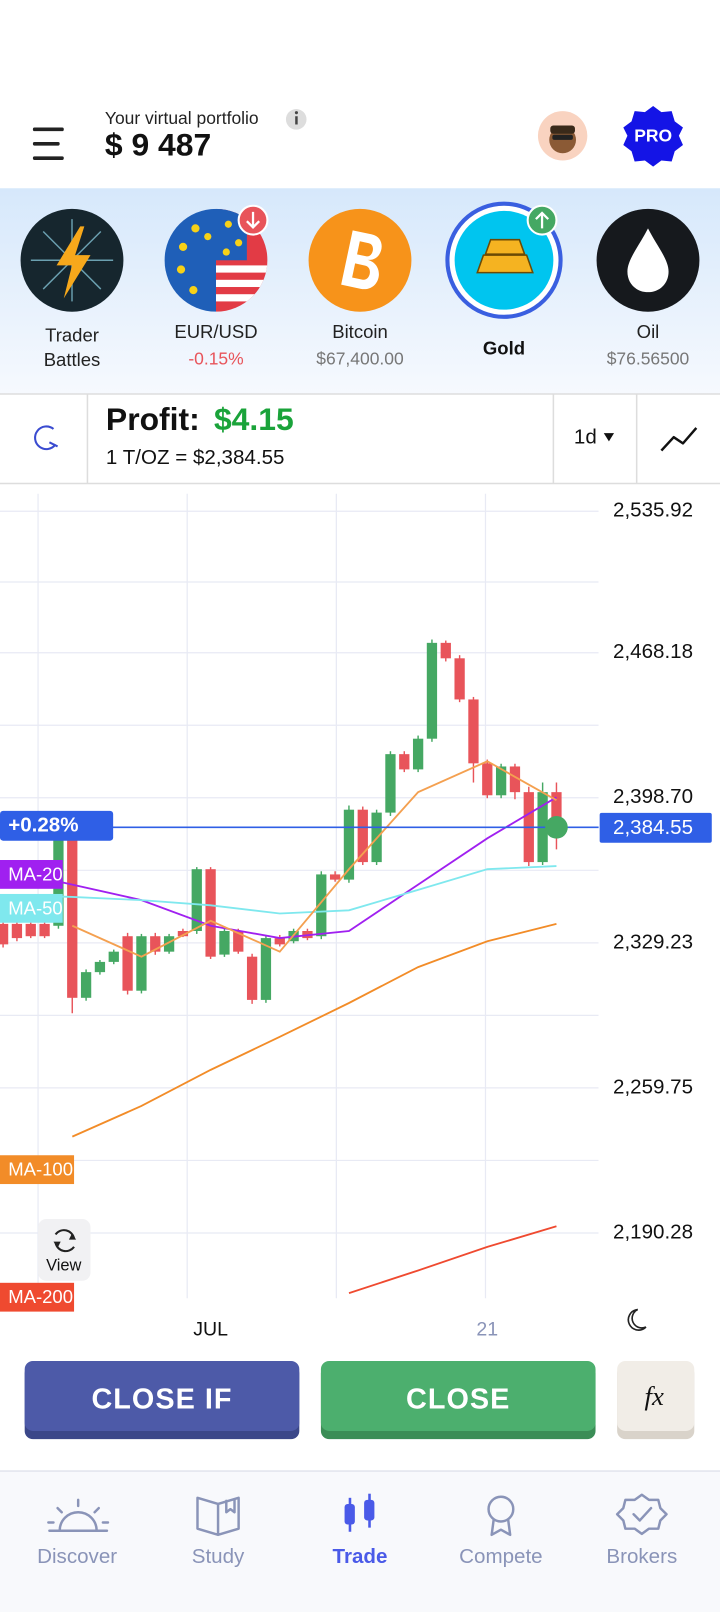  Describe the element at coordinates (360, 260) in the screenshot. I see `asset-bitcoin` at that location.